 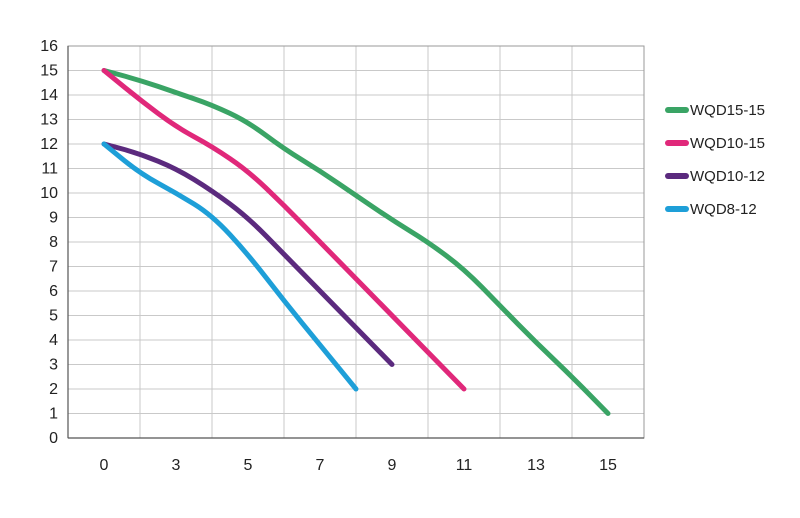 I want to click on legend-label: WQD10-15, so click(x=727, y=143).